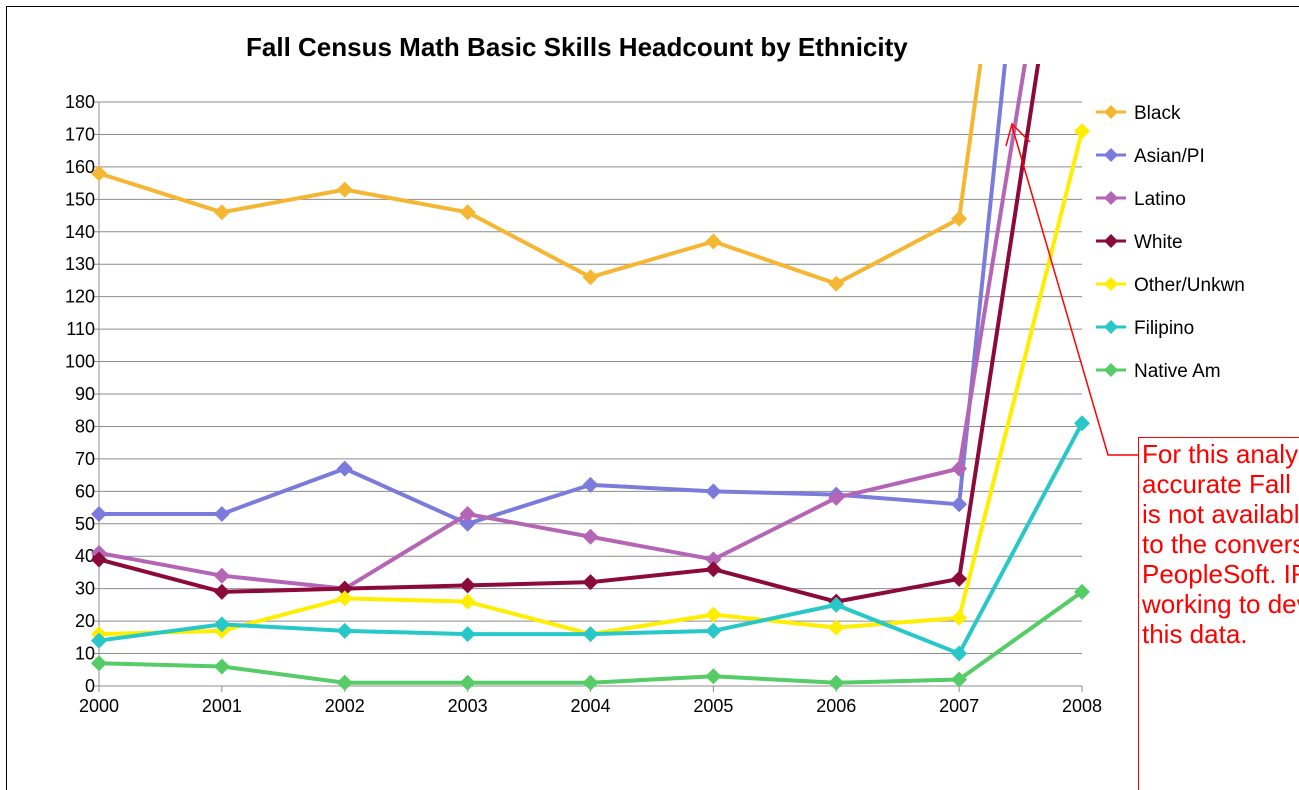 The image size is (1299, 790). I want to click on y-tick-label: 60, so click(85, 491).